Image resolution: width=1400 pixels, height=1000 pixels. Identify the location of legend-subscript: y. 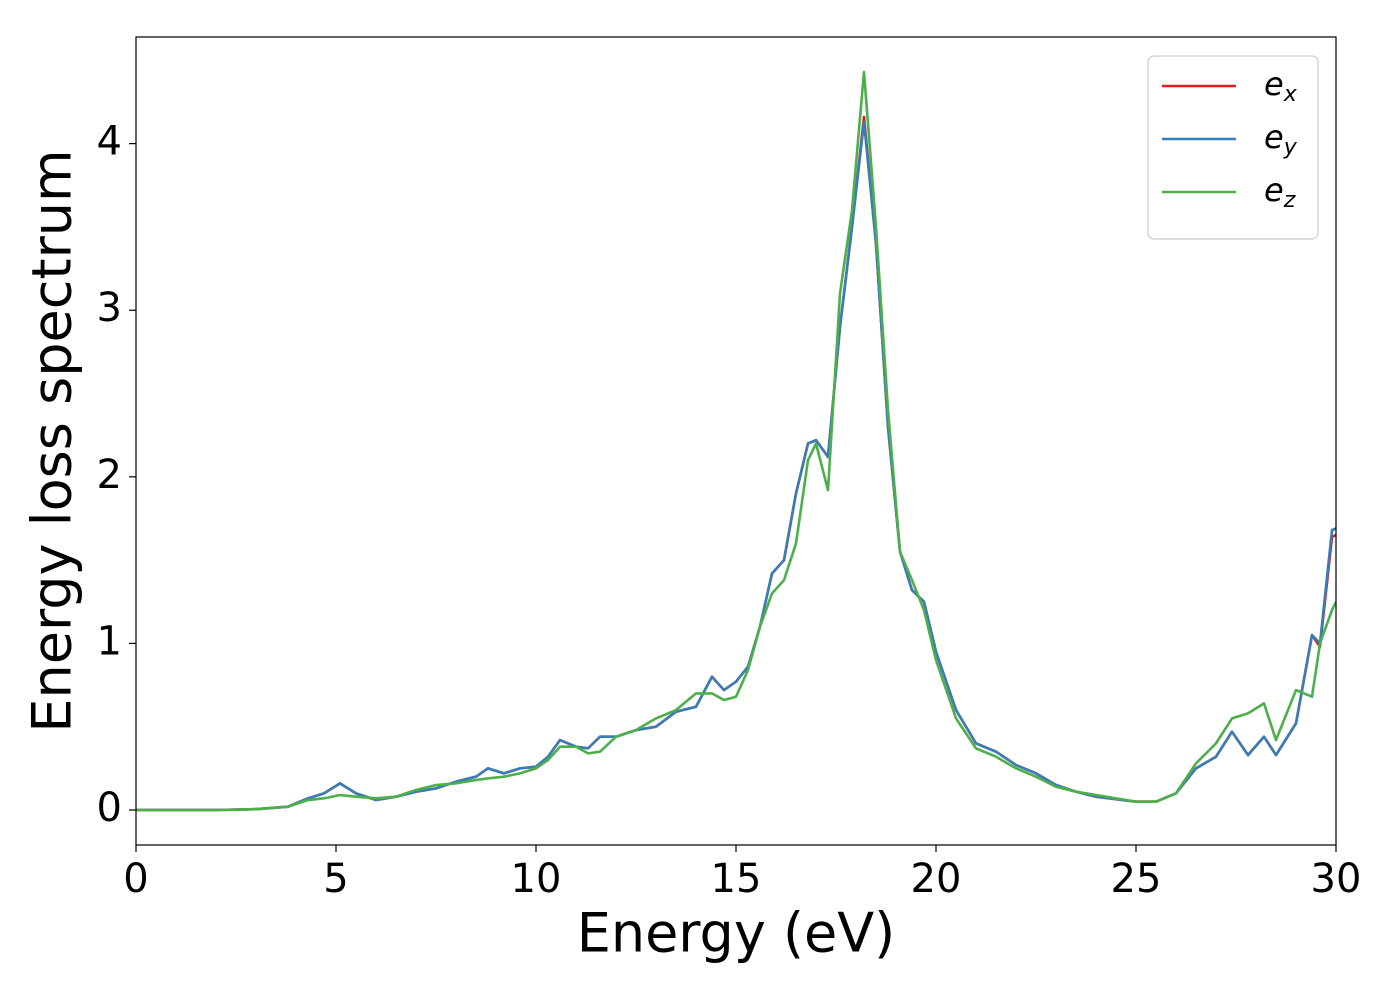
(1290, 147).